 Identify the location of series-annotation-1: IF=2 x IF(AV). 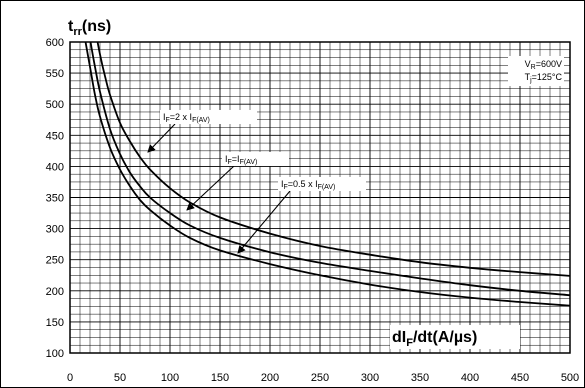
(202, 131).